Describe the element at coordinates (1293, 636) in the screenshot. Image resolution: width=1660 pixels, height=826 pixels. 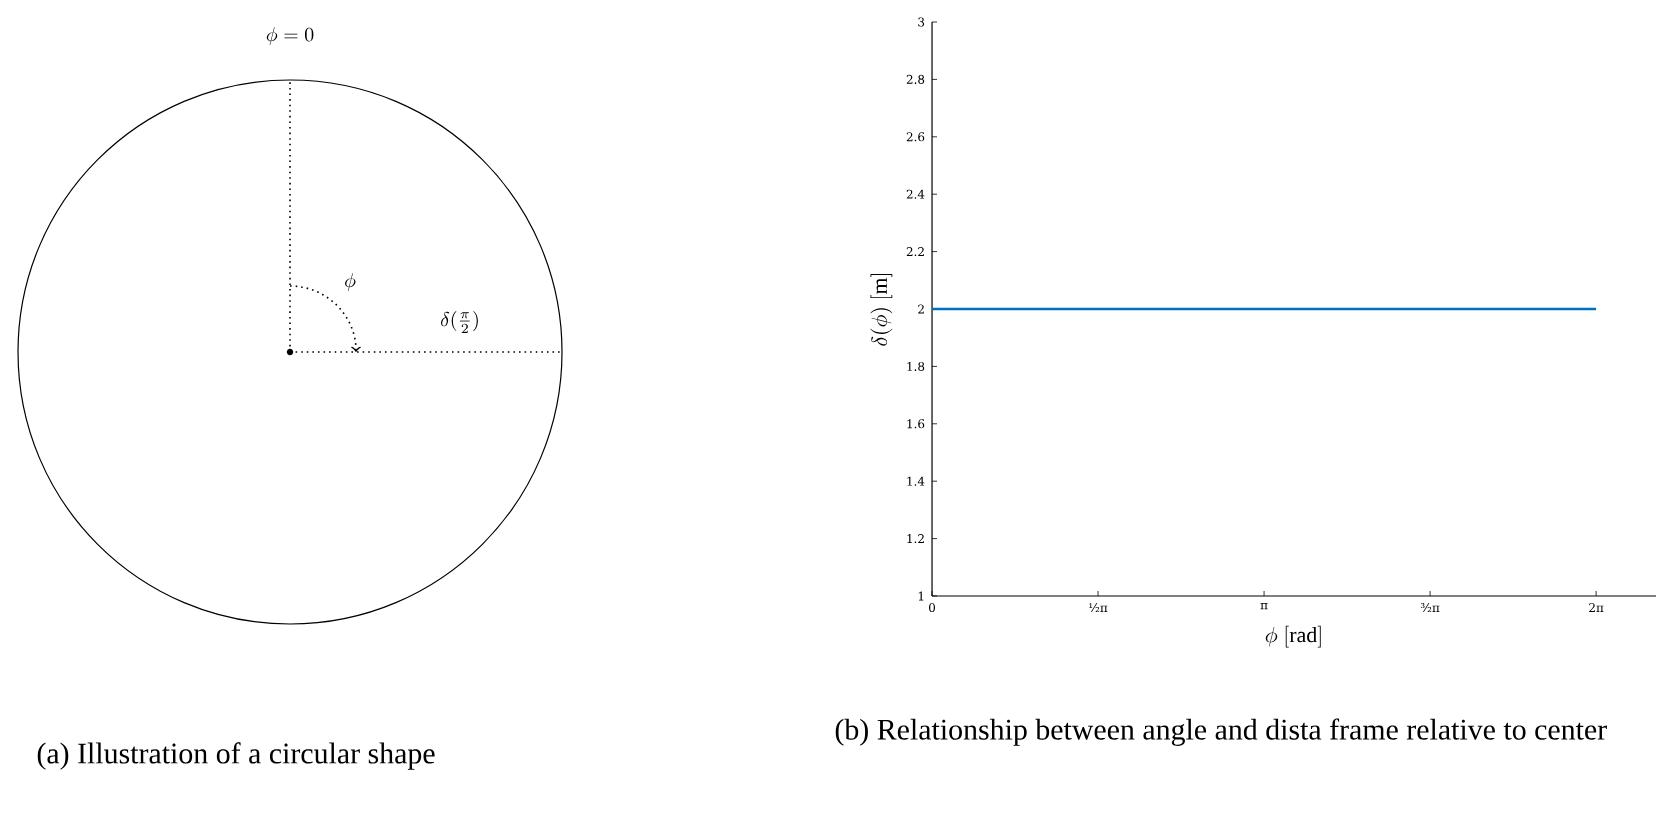
I see `x-axis-title: $\phi\ [\mathrm{rad}]$` at that location.